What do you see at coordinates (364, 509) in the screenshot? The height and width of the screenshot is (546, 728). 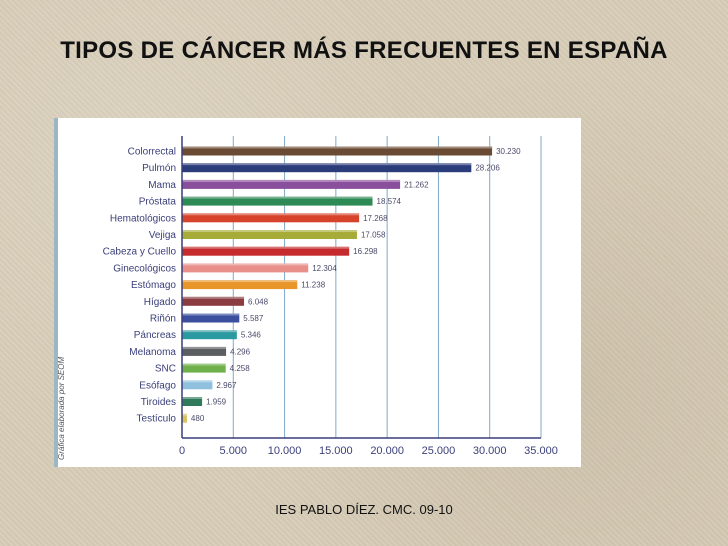 I see `slide-footer: IES PABLO DÍEZ. CMC. 09-10` at bounding box center [364, 509].